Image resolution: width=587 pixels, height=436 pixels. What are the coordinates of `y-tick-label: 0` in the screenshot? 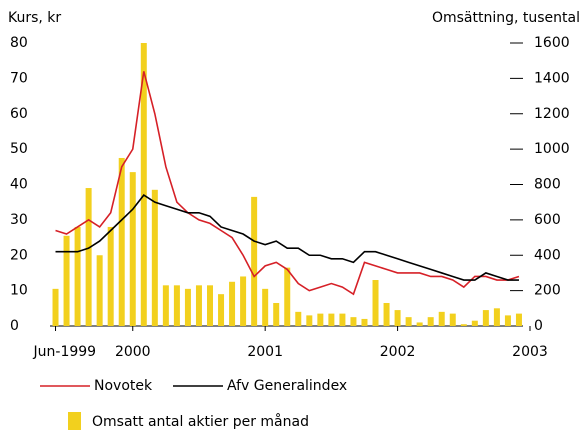 It's located at (14, 326).